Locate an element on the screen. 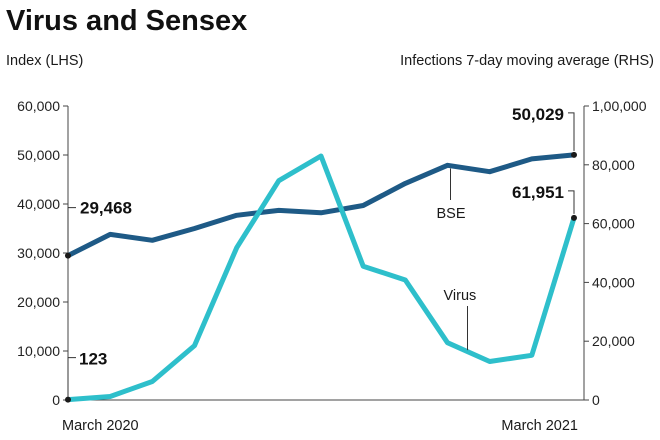  right-tick-label: 1,00,000 is located at coordinates (619, 106).